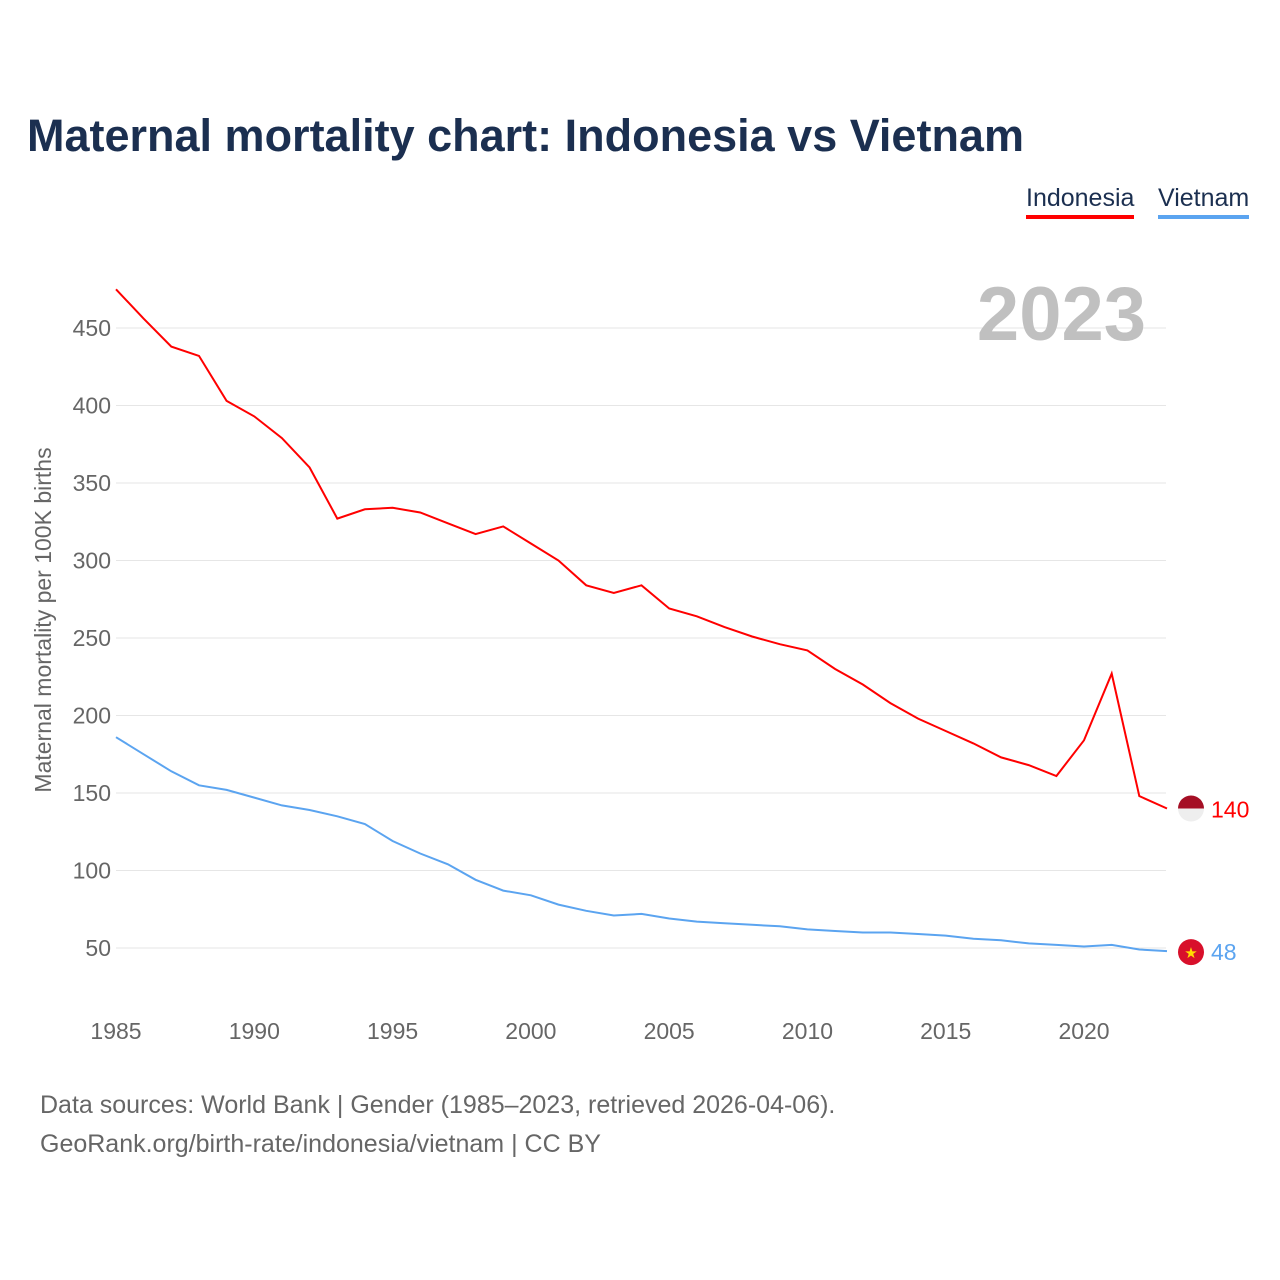 The height and width of the screenshot is (1280, 1280). I want to click on y-tick-label: 300, so click(92, 561).